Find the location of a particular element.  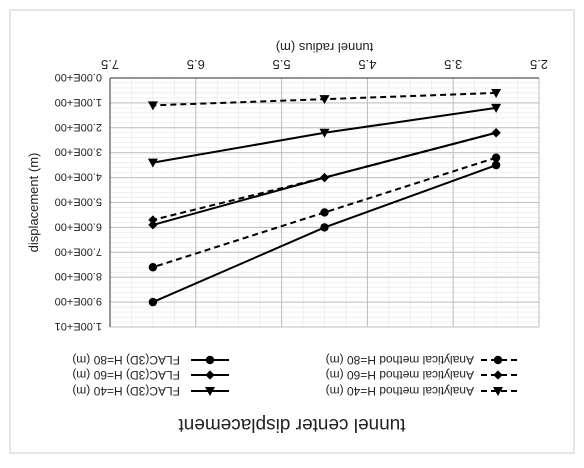

y-tick-label: 9.00E+00 is located at coordinates (78, 301).